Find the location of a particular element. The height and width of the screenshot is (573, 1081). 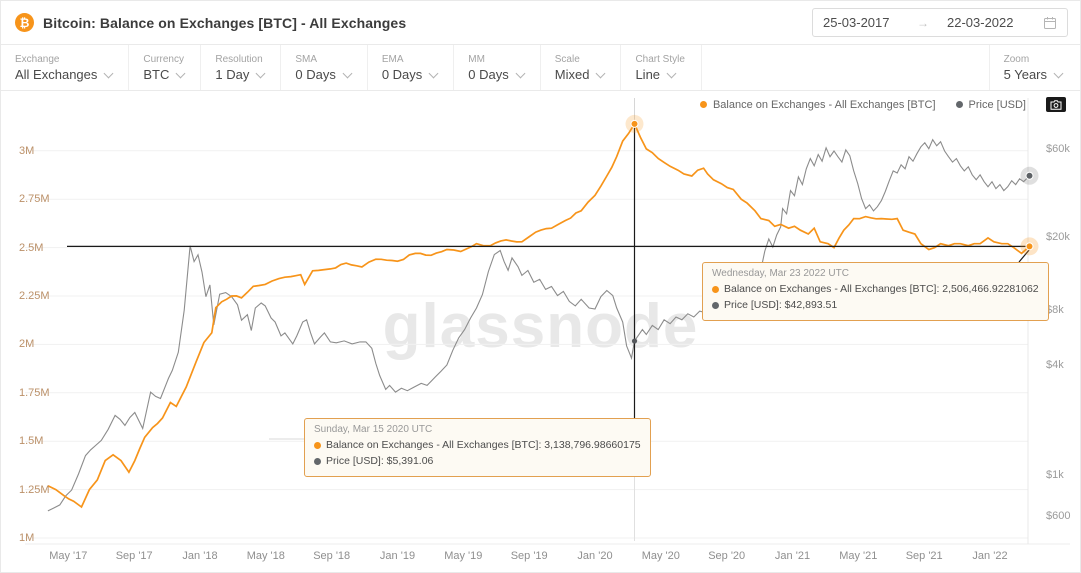

x-tick-label: May '17 is located at coordinates (68, 556).